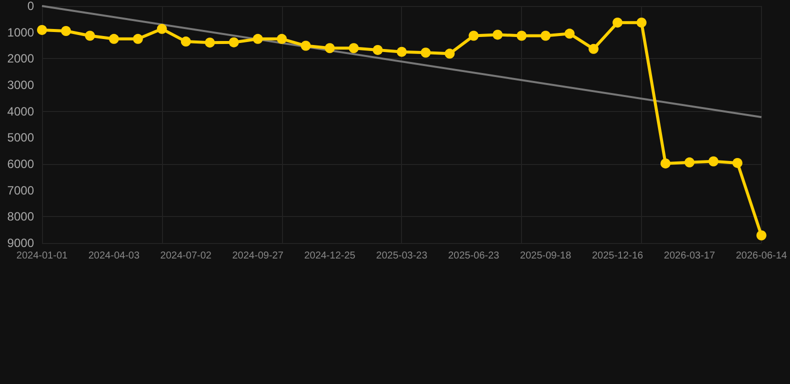 Image resolution: width=790 pixels, height=384 pixels. What do you see at coordinates (20, 243) in the screenshot?
I see `y-tick-label: 9000` at bounding box center [20, 243].